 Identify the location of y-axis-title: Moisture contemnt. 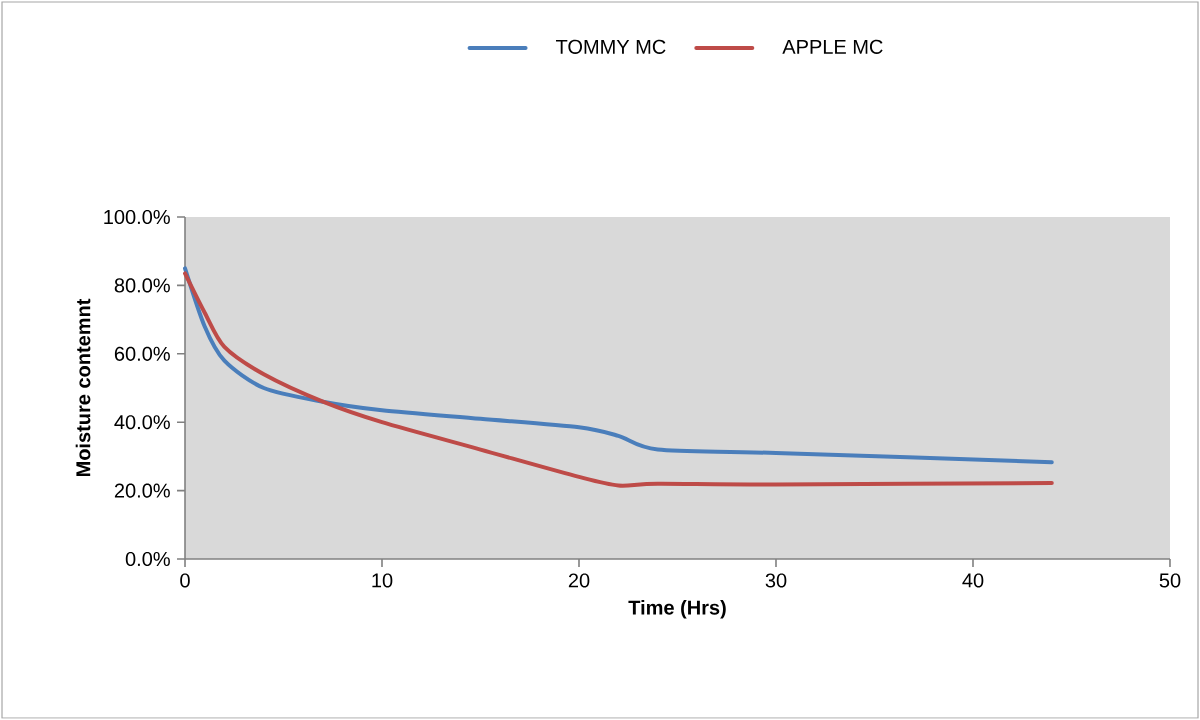
(83, 387).